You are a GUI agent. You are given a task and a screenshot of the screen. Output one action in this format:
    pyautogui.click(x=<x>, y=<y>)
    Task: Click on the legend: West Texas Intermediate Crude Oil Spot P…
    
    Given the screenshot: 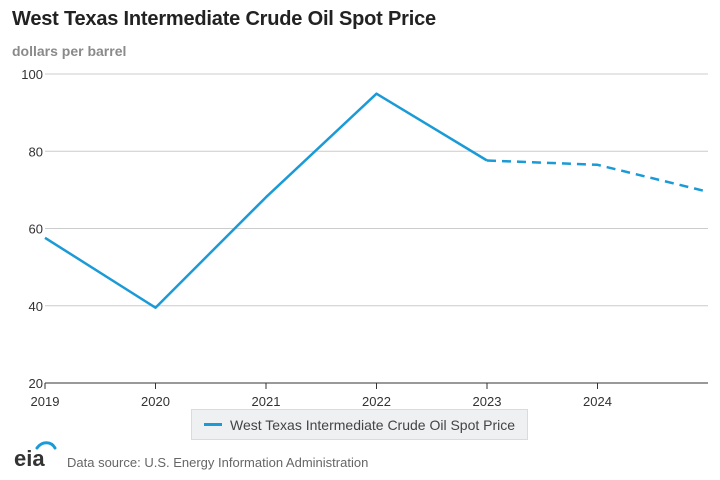 What is the action you would take?
    pyautogui.click(x=359, y=424)
    